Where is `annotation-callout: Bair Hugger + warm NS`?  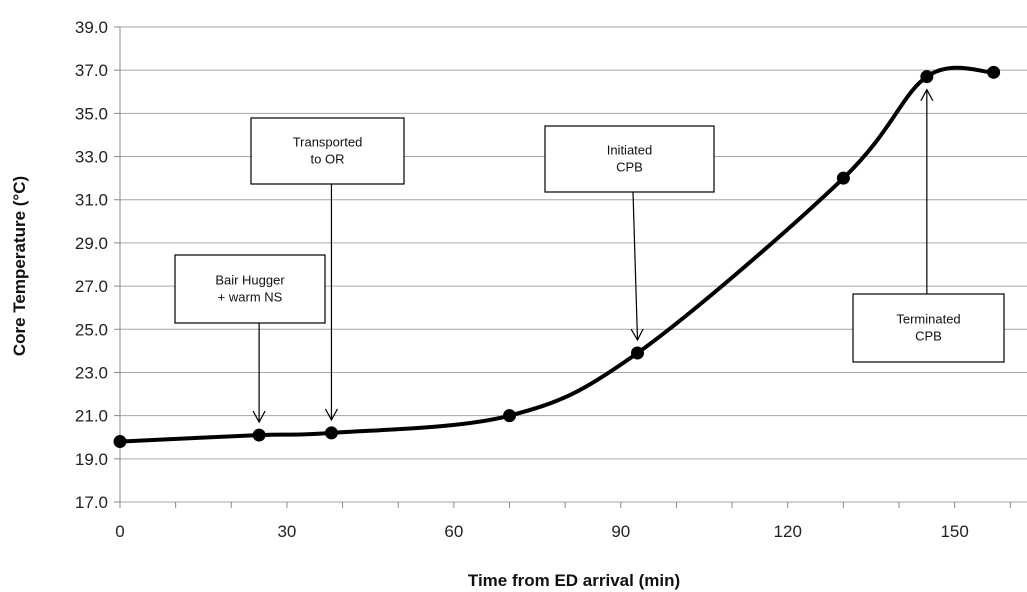
annotation-callout: Bair Hugger + warm NS is located at coordinates (250, 339).